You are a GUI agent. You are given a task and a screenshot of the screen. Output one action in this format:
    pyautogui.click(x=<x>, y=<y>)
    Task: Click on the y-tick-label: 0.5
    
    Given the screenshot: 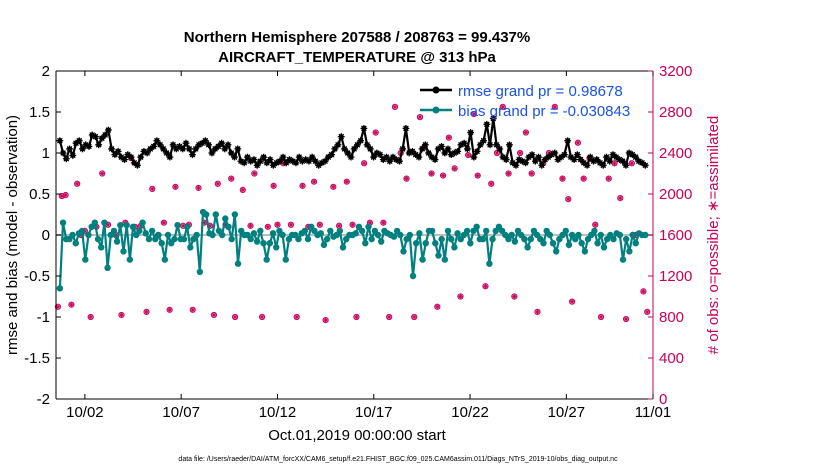 What is the action you would take?
    pyautogui.click(x=39, y=194)
    